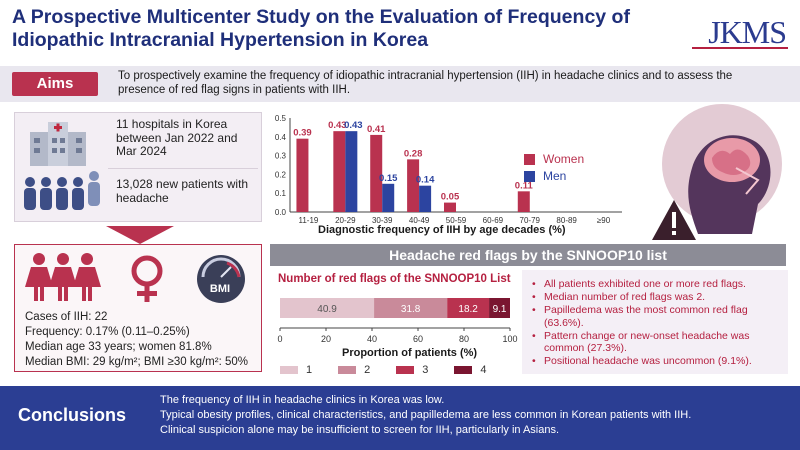 Image resolution: width=800 pixels, height=450 pixels. What do you see at coordinates (367, 370) in the screenshot?
I see `rf-legend-label: 2` at bounding box center [367, 370].